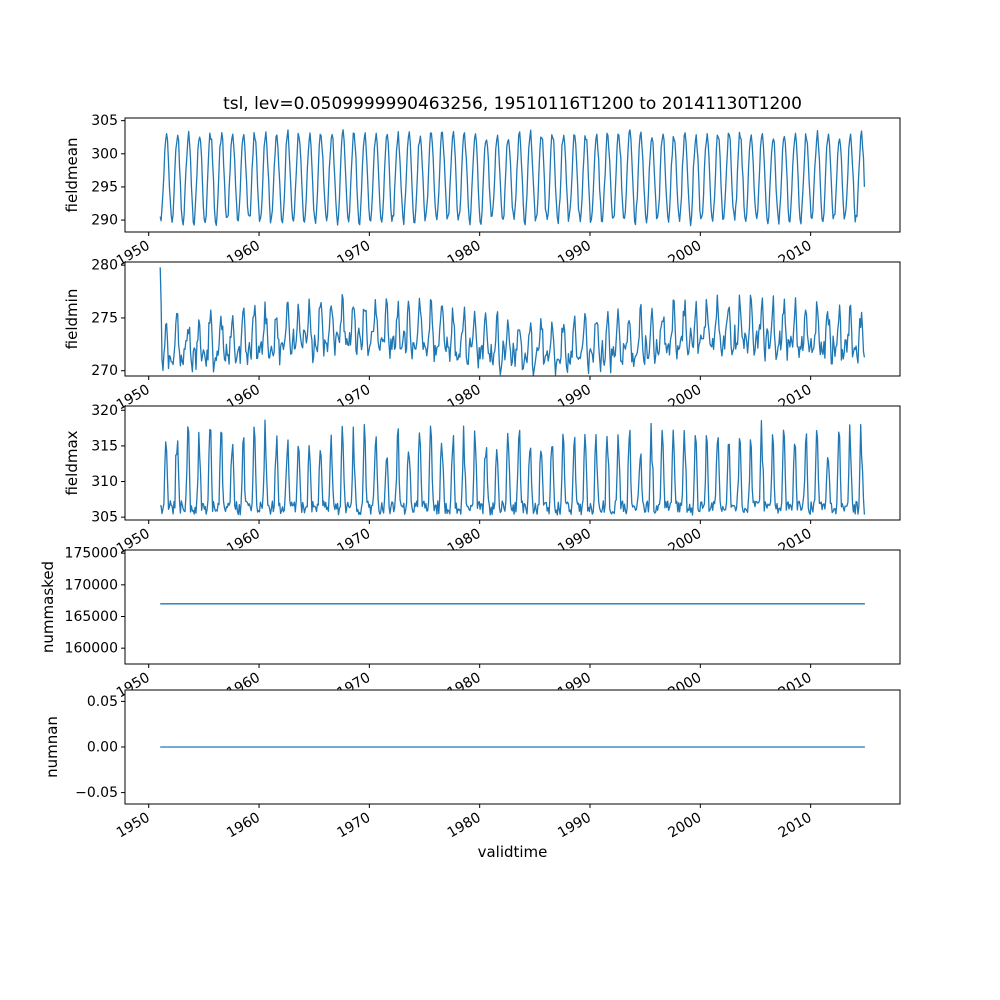  What do you see at coordinates (48, 607) in the screenshot?
I see `y-axis-label-nummasked: nummasked` at bounding box center [48, 607].